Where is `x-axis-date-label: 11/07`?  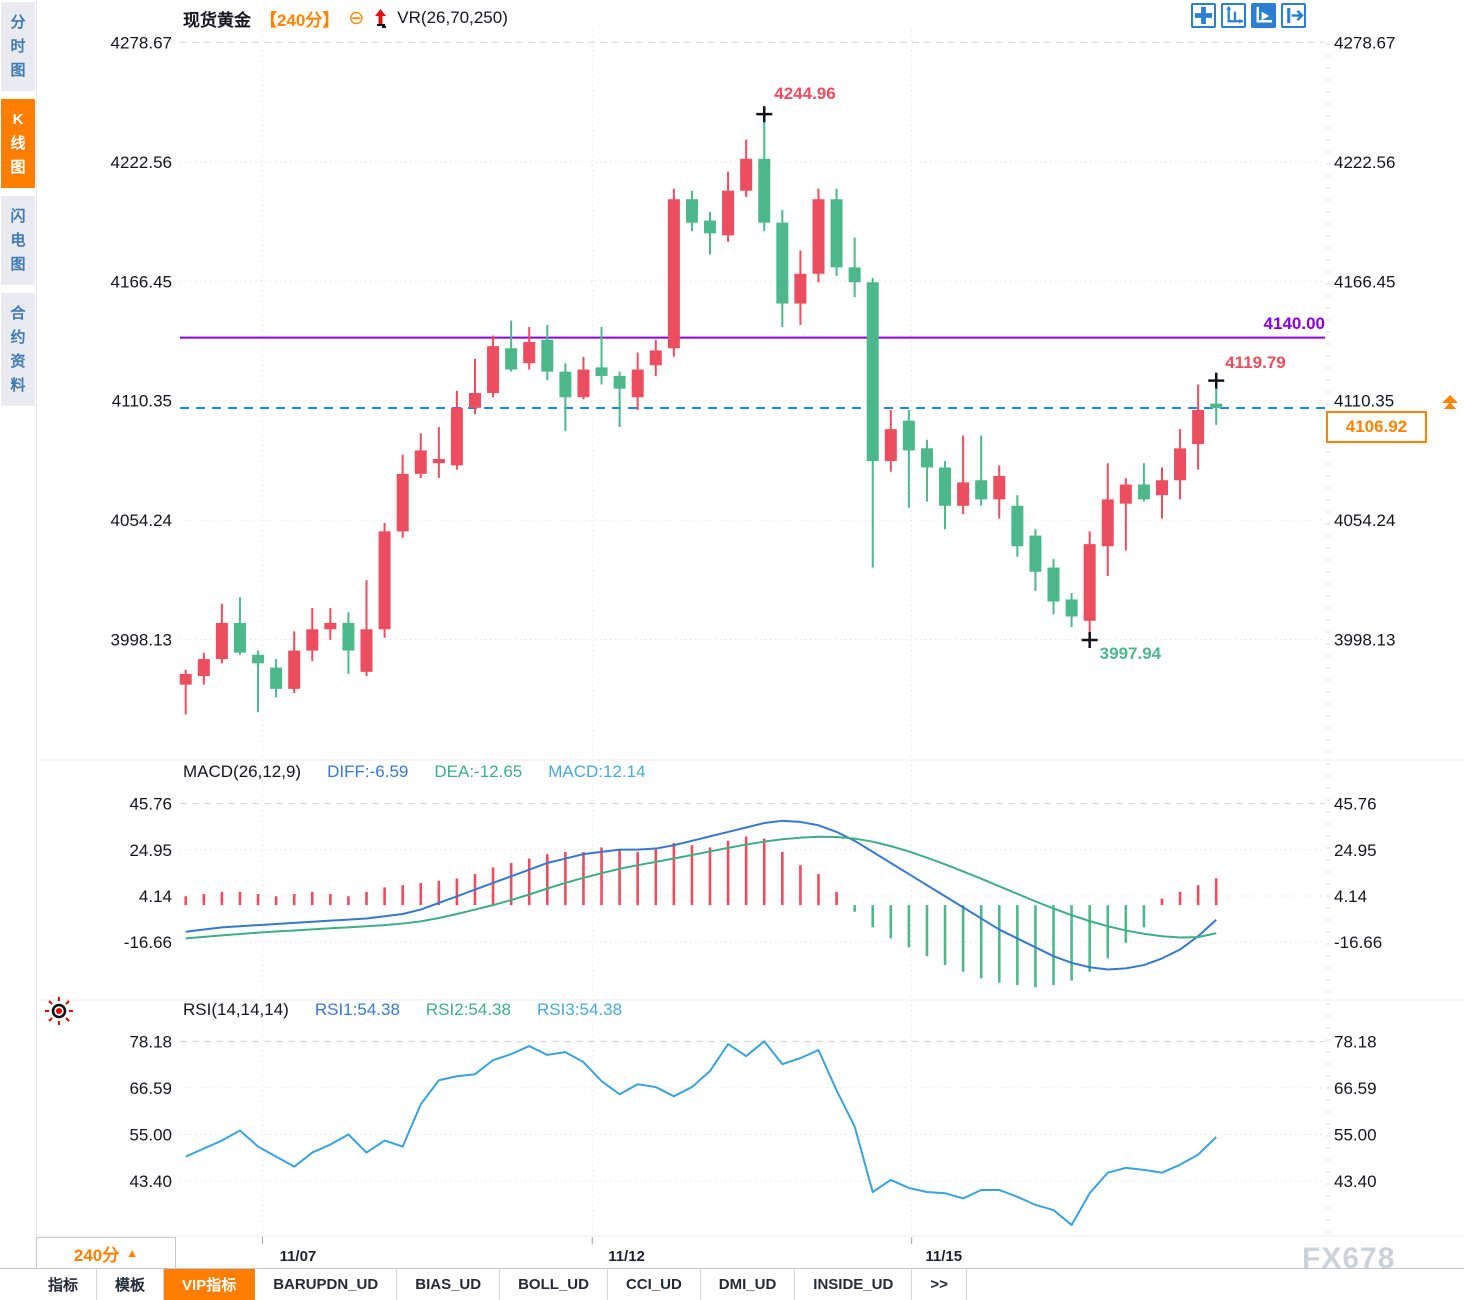 x-axis-date-label: 11/07 is located at coordinates (298, 1256).